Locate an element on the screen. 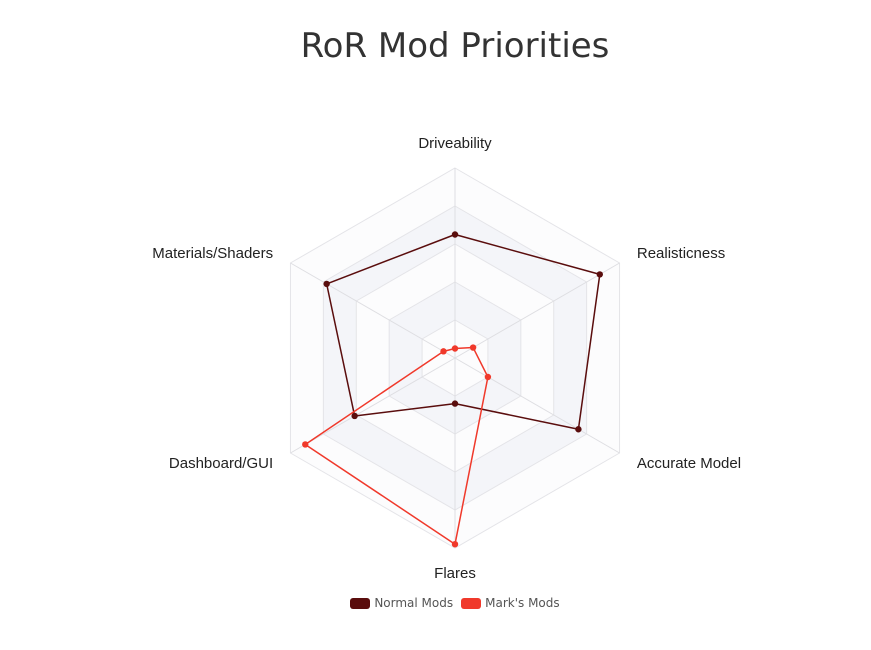 This screenshot has height=650, width=871. legend-item: Mark's Mods is located at coordinates (510, 603).